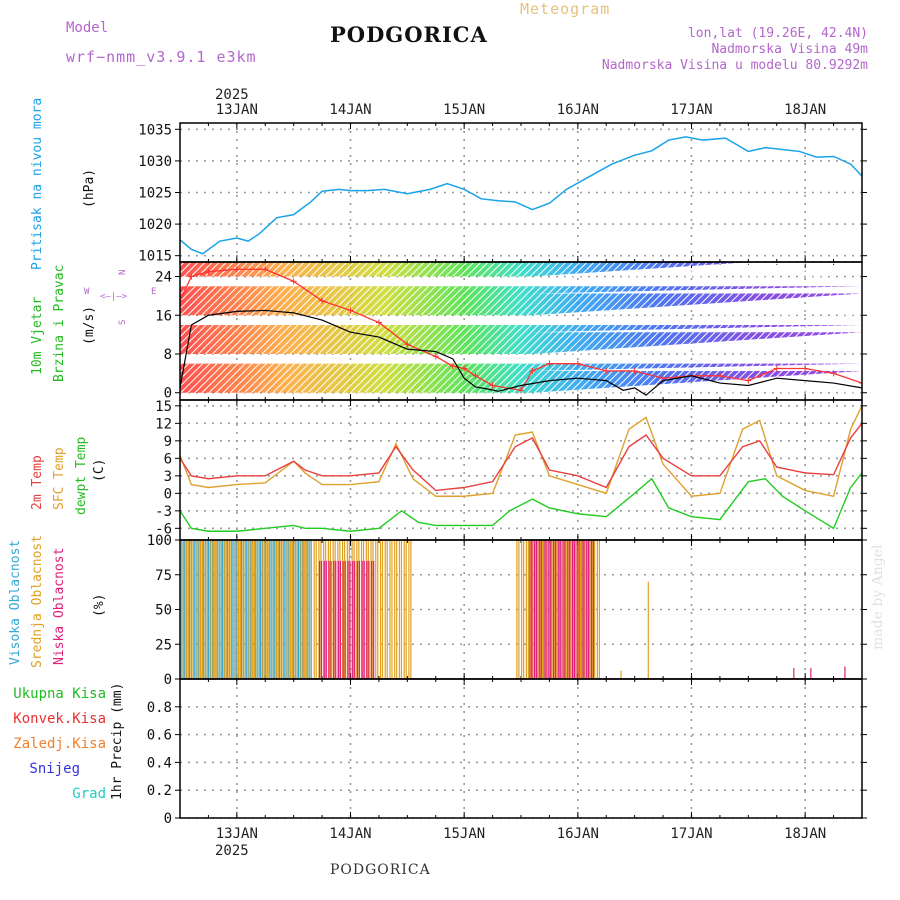 The height and width of the screenshot is (900, 900). What do you see at coordinates (87, 28) in the screenshot?
I see `model-label: Model` at bounding box center [87, 28].